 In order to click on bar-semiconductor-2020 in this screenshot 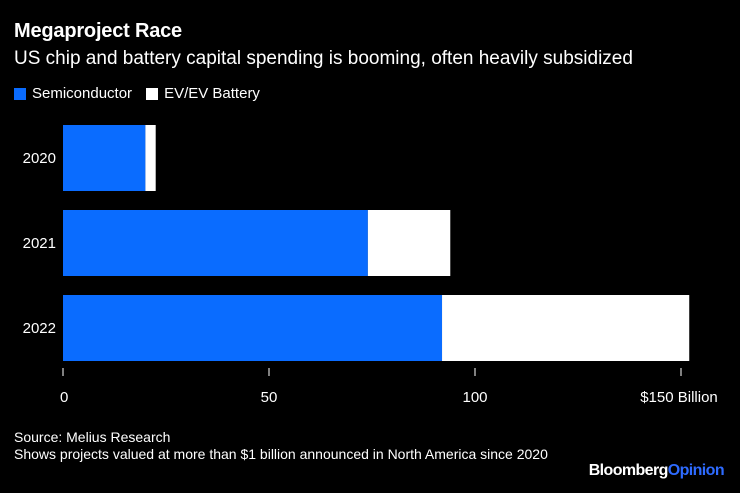, I will do `click(104, 158)`.